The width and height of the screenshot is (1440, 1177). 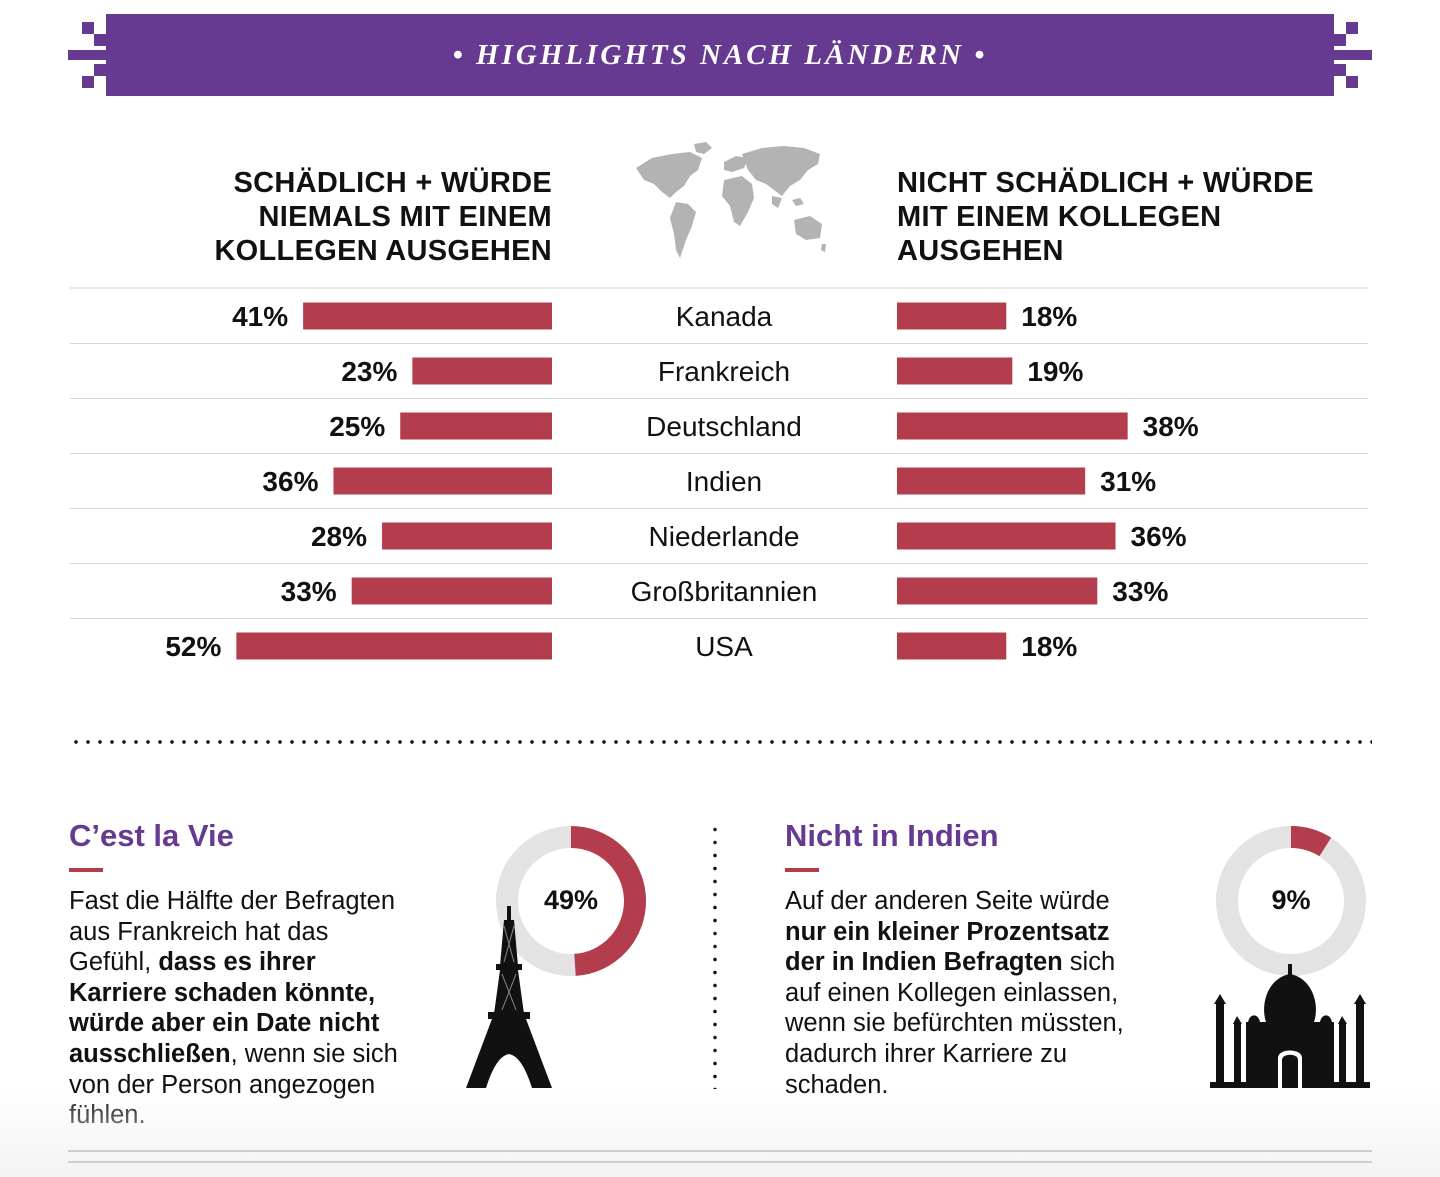 I want to click on panel-right-title: Nicht in Indien, so click(x=892, y=835).